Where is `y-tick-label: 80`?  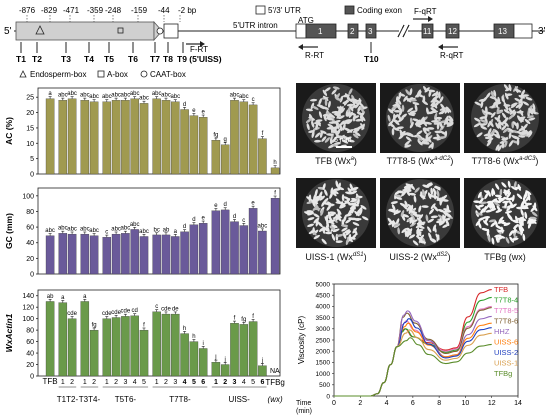
y-tick-label: 80 is located at coordinates (30, 212).